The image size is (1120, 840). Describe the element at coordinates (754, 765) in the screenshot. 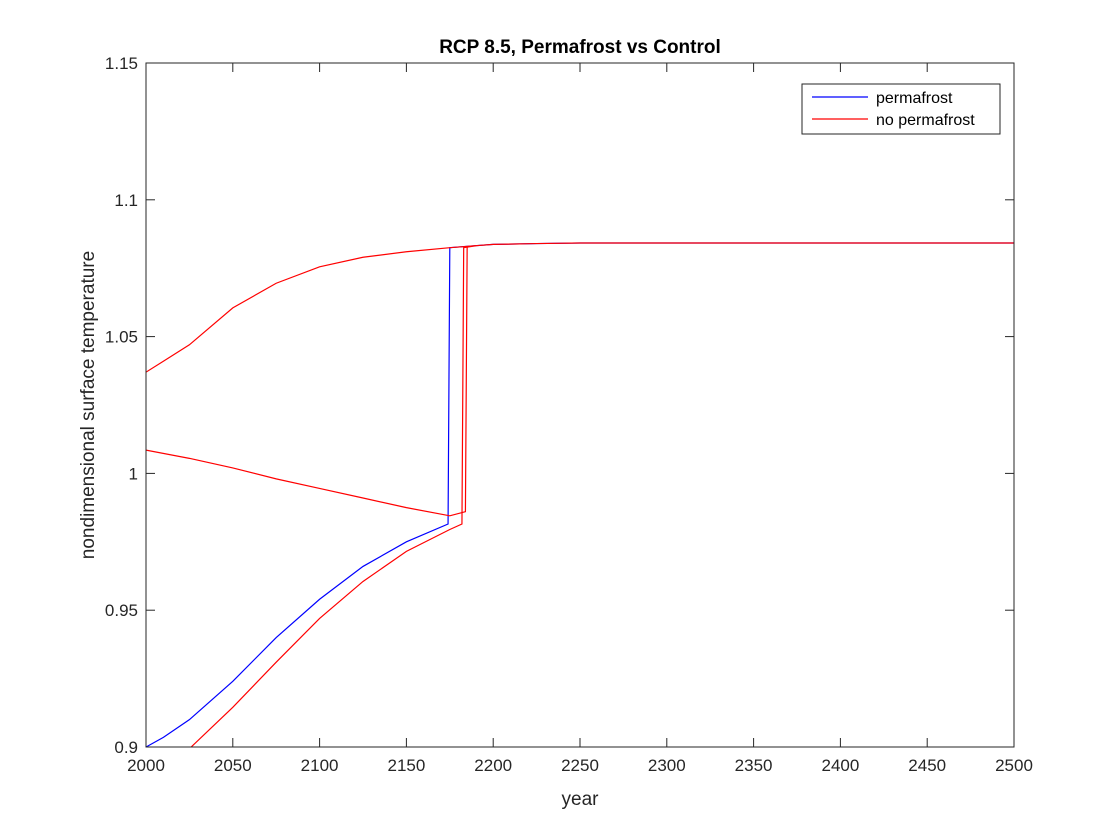

I see `x-tick-label: 2350` at that location.